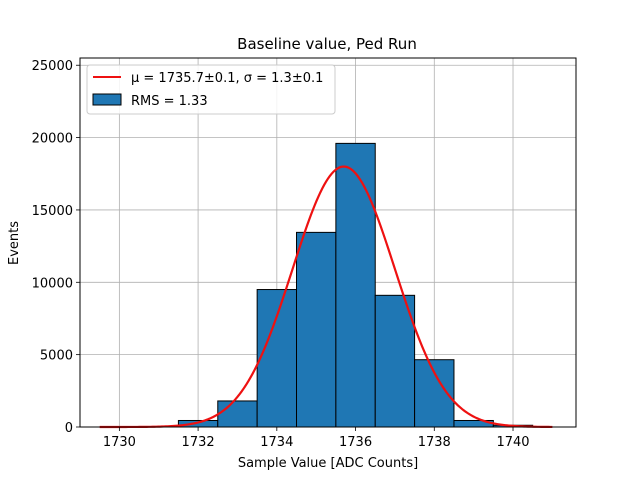 The image size is (640, 480). I want to click on x-tick-label: 1732, so click(198, 442).